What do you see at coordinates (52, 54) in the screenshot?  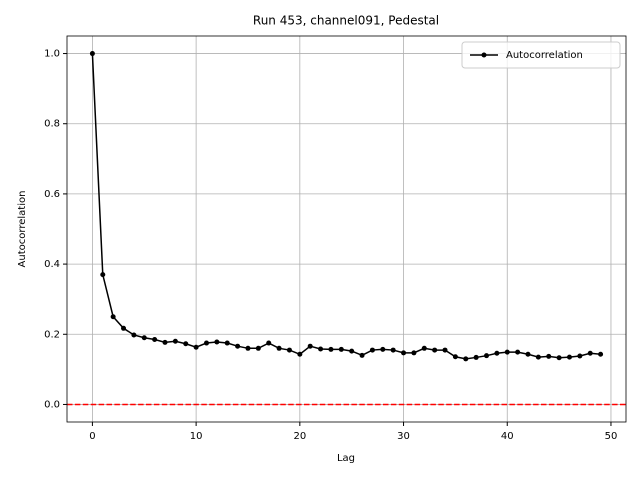 I see `y-tick-label: 1.0` at bounding box center [52, 54].